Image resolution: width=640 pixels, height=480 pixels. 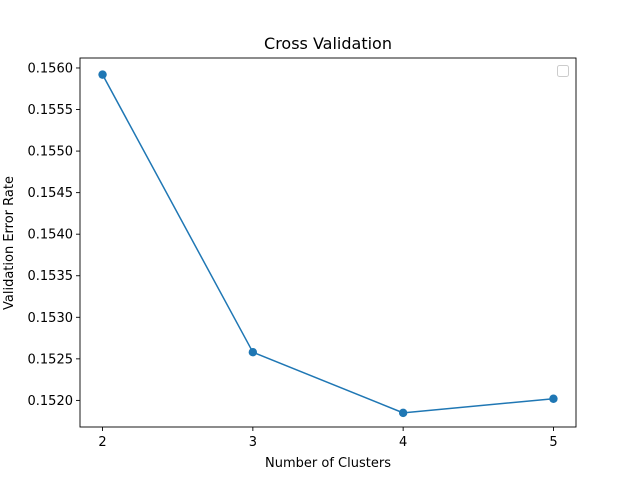 What do you see at coordinates (51, 68) in the screenshot?
I see `y-tick-label-0.1560: 0.1560` at bounding box center [51, 68].